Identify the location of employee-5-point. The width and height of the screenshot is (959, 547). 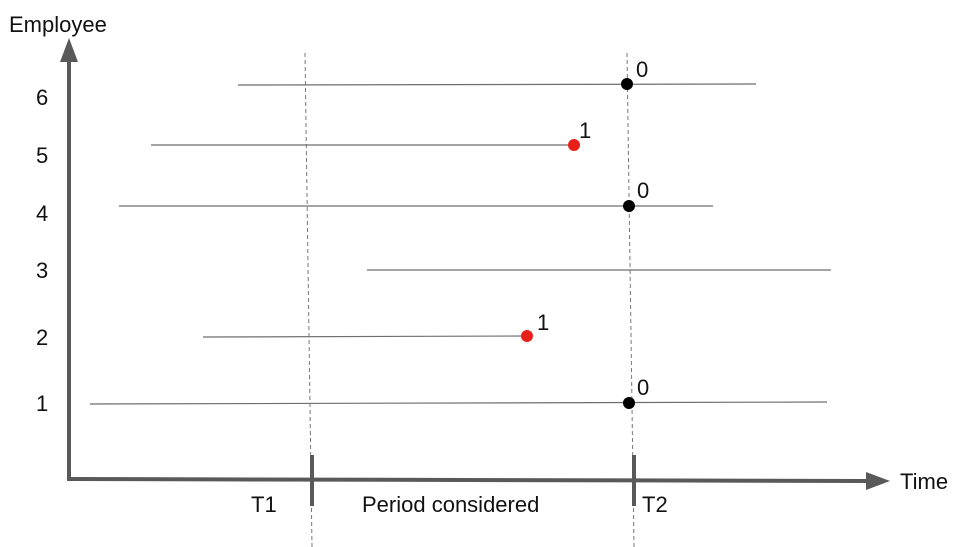
(574, 145).